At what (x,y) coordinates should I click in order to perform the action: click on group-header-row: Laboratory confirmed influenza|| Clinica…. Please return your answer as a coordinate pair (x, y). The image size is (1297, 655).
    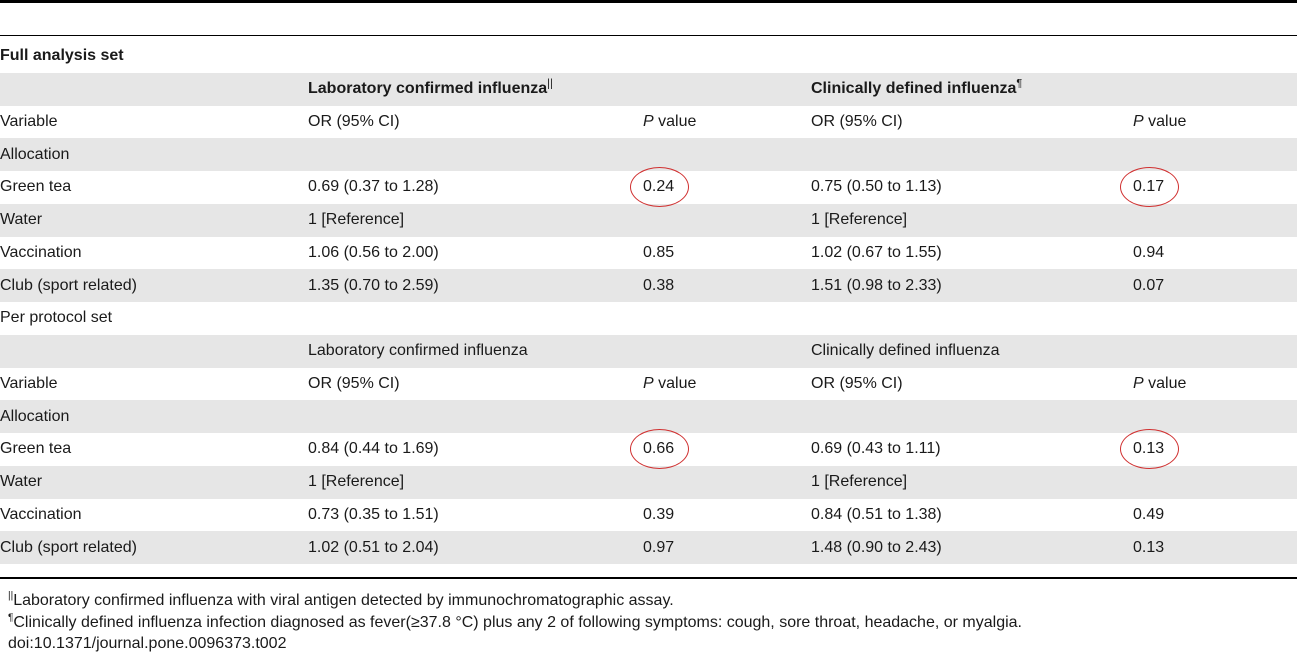
    Looking at the image, I should click on (648, 89).